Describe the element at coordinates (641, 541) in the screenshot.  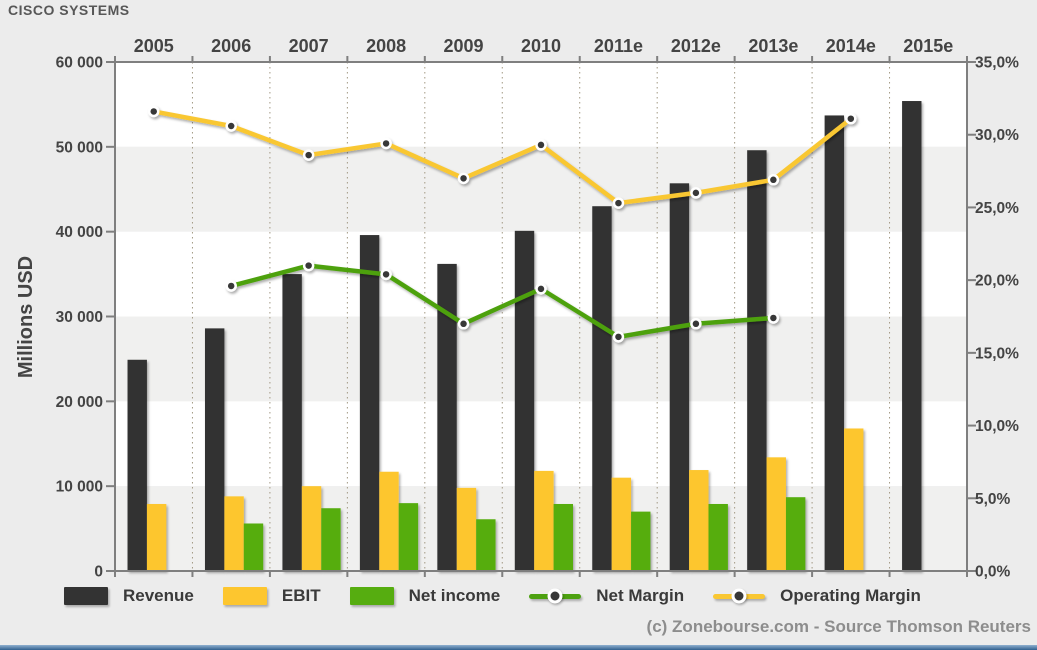
I see `bar-net-income-2011e` at that location.